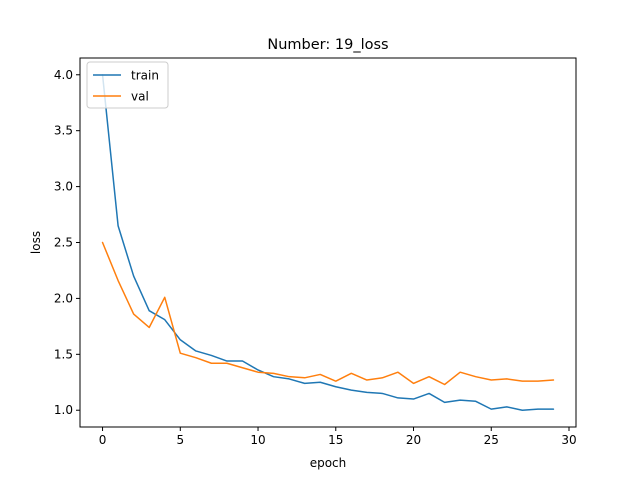 The image size is (640, 480). Describe the element at coordinates (180, 440) in the screenshot. I see `x-tick-label: 5` at that location.